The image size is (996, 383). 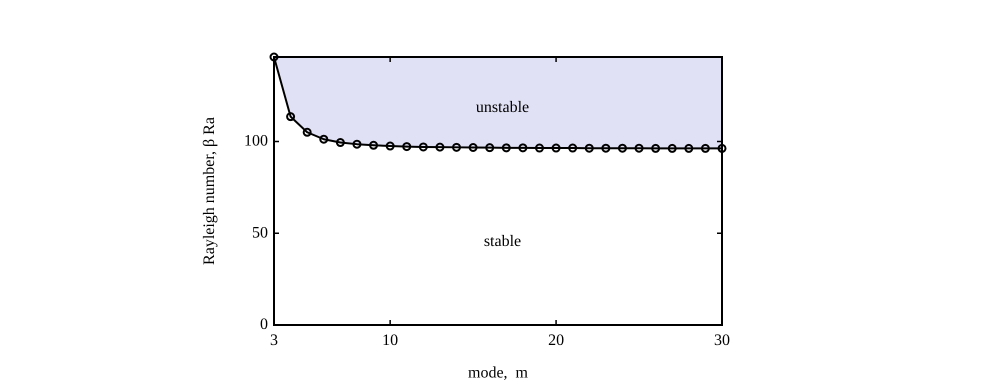 What do you see at coordinates (209, 191) in the screenshot?
I see `y-axis-title: Rayleigh number, β Ra` at bounding box center [209, 191].